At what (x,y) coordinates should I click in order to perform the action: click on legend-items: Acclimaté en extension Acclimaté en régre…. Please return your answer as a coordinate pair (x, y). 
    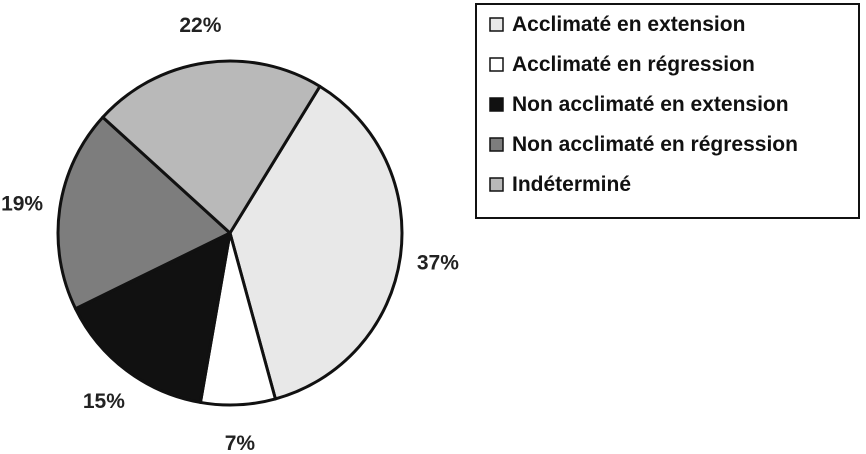
    Looking at the image, I should click on (643, 104).